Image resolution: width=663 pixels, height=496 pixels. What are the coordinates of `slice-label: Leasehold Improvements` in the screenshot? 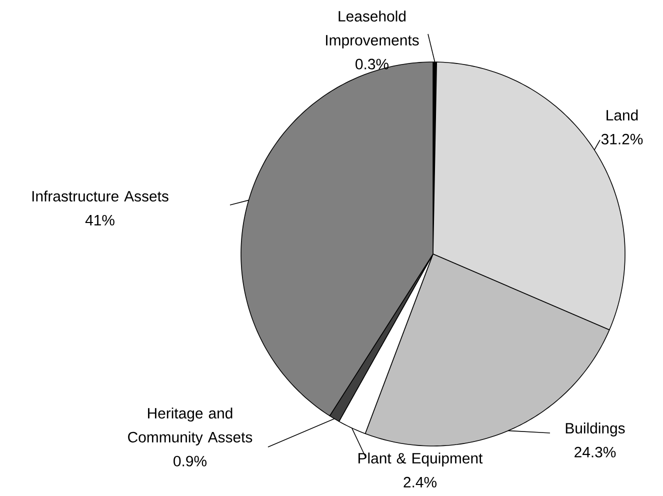 It's located at (372, 29).